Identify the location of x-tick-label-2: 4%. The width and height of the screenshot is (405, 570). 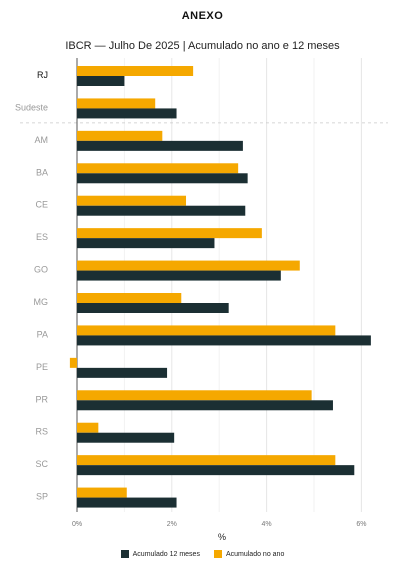
(267, 524).